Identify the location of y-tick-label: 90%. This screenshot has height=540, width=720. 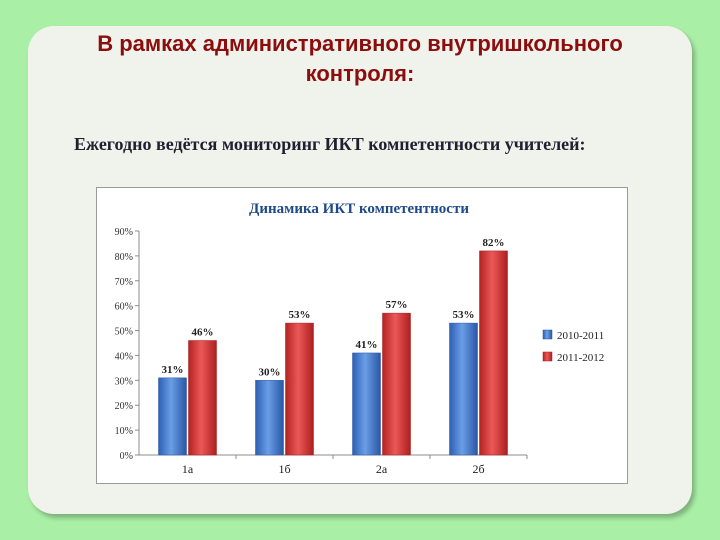
(124, 232).